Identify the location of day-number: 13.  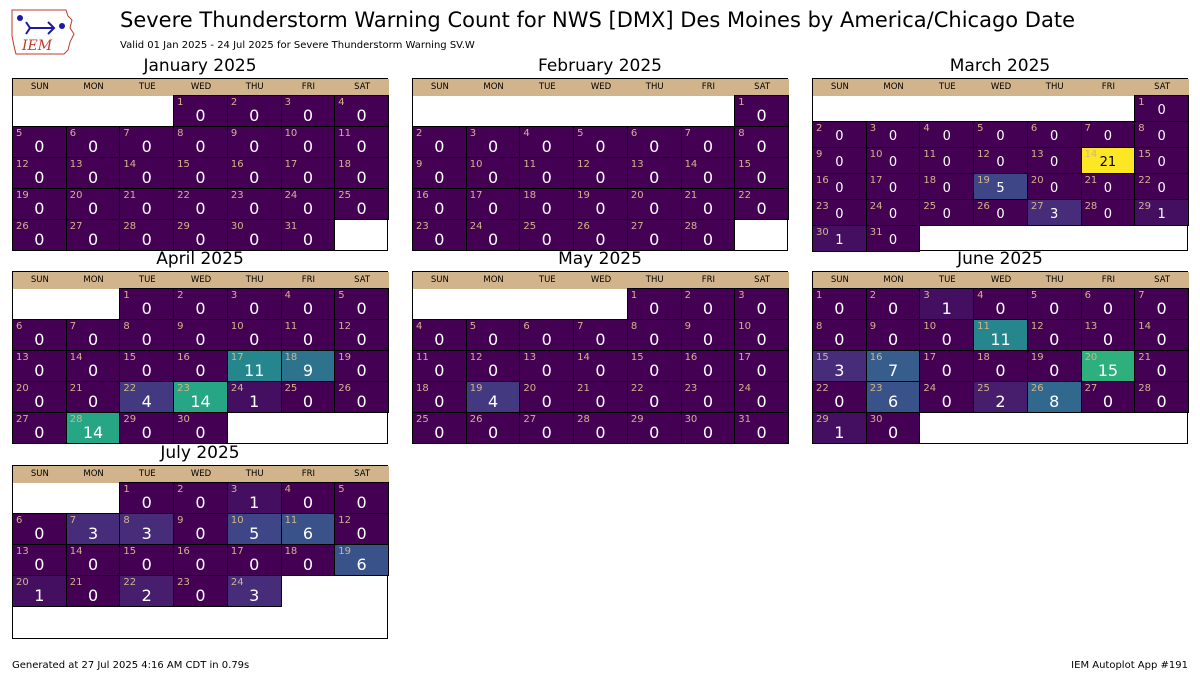
(1091, 326).